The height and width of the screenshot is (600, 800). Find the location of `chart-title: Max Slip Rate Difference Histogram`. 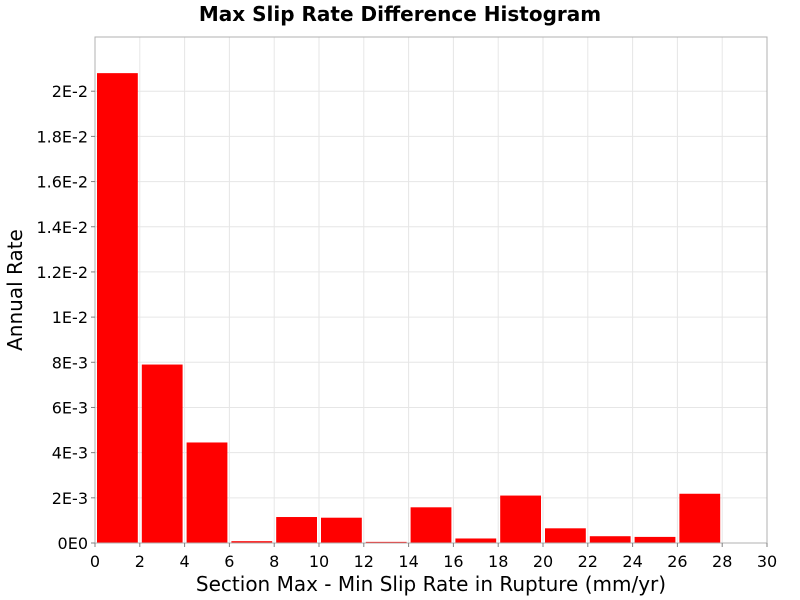

chart-title: Max Slip Rate Difference Histogram is located at coordinates (400, 14).